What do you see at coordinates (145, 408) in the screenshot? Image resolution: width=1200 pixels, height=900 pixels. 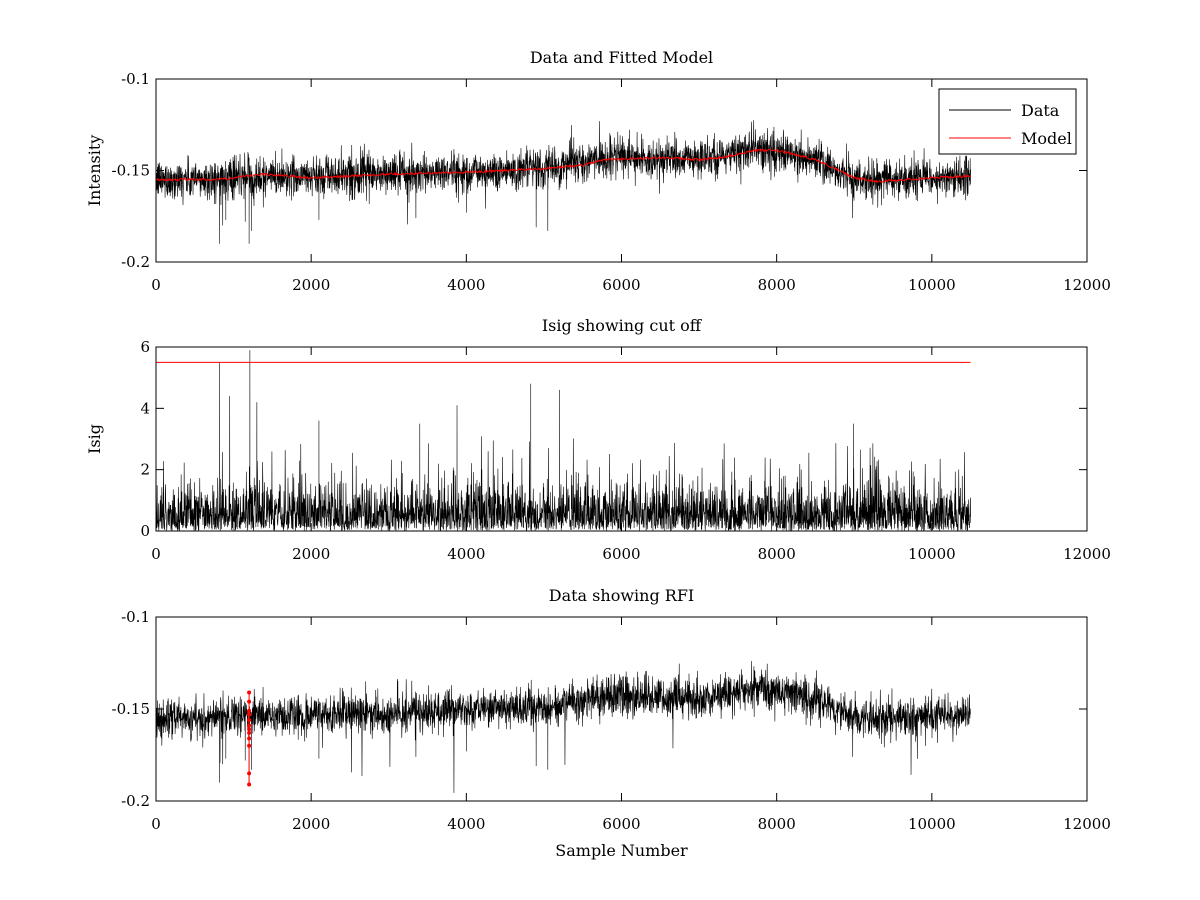 I see `y-tick-label: 4` at bounding box center [145, 408].